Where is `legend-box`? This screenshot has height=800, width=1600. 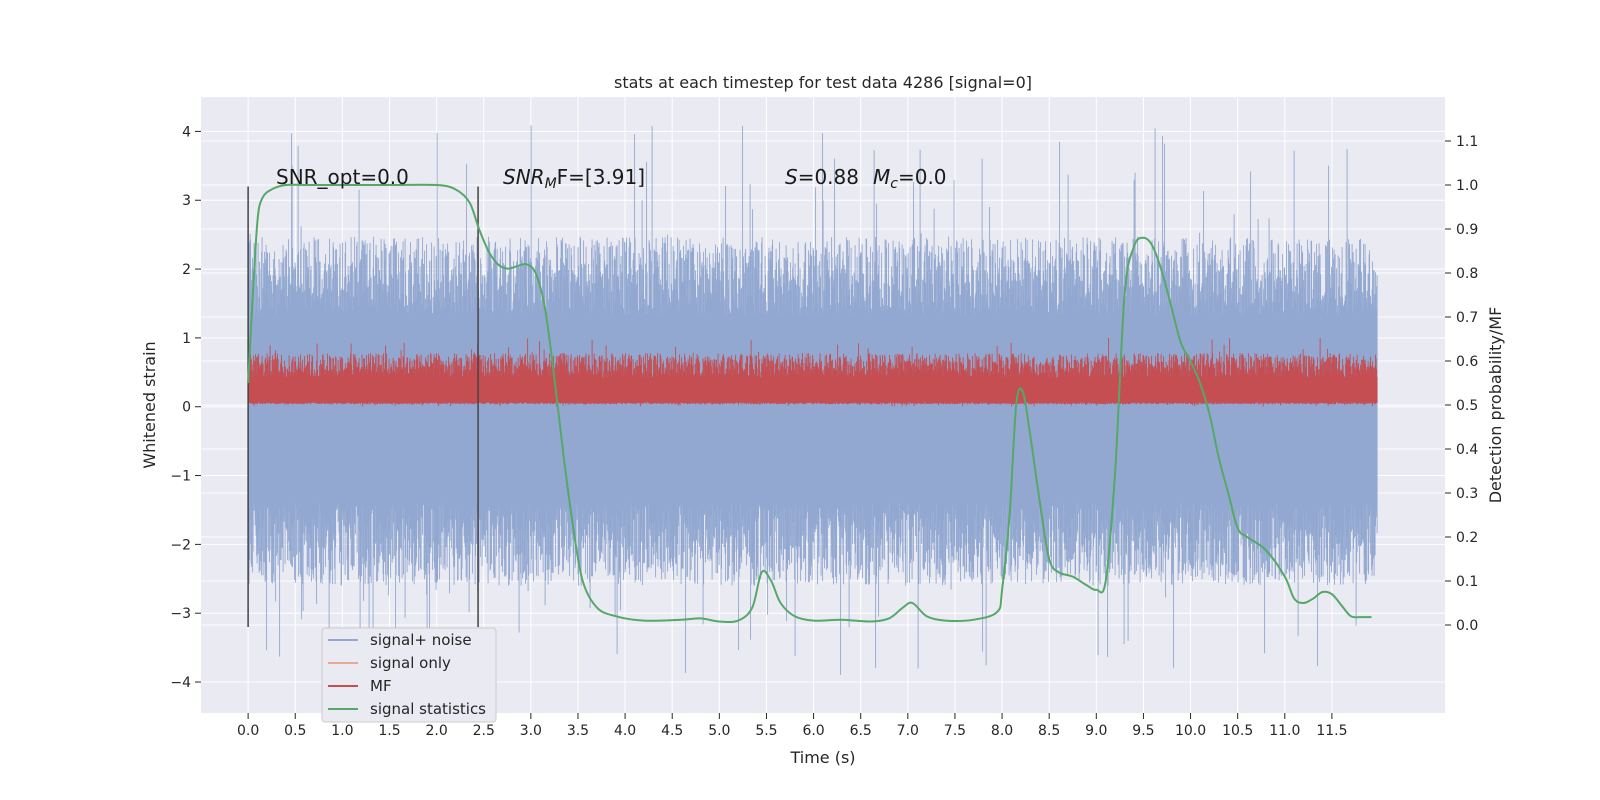
legend-box is located at coordinates (409, 675).